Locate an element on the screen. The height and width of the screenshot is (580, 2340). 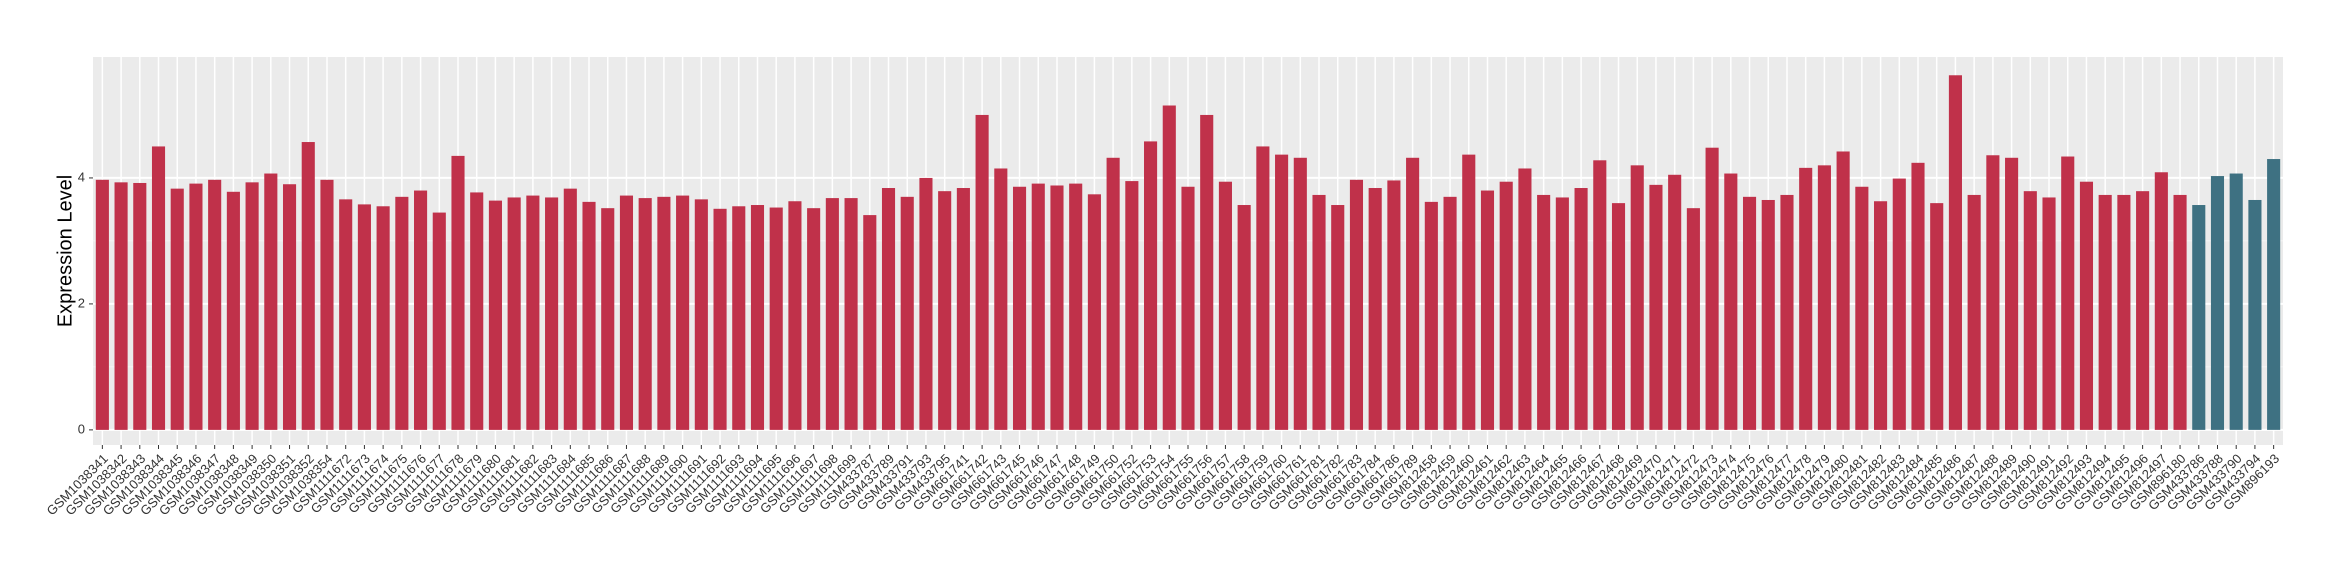
y-tick-label: 2 is located at coordinates (81, 302).